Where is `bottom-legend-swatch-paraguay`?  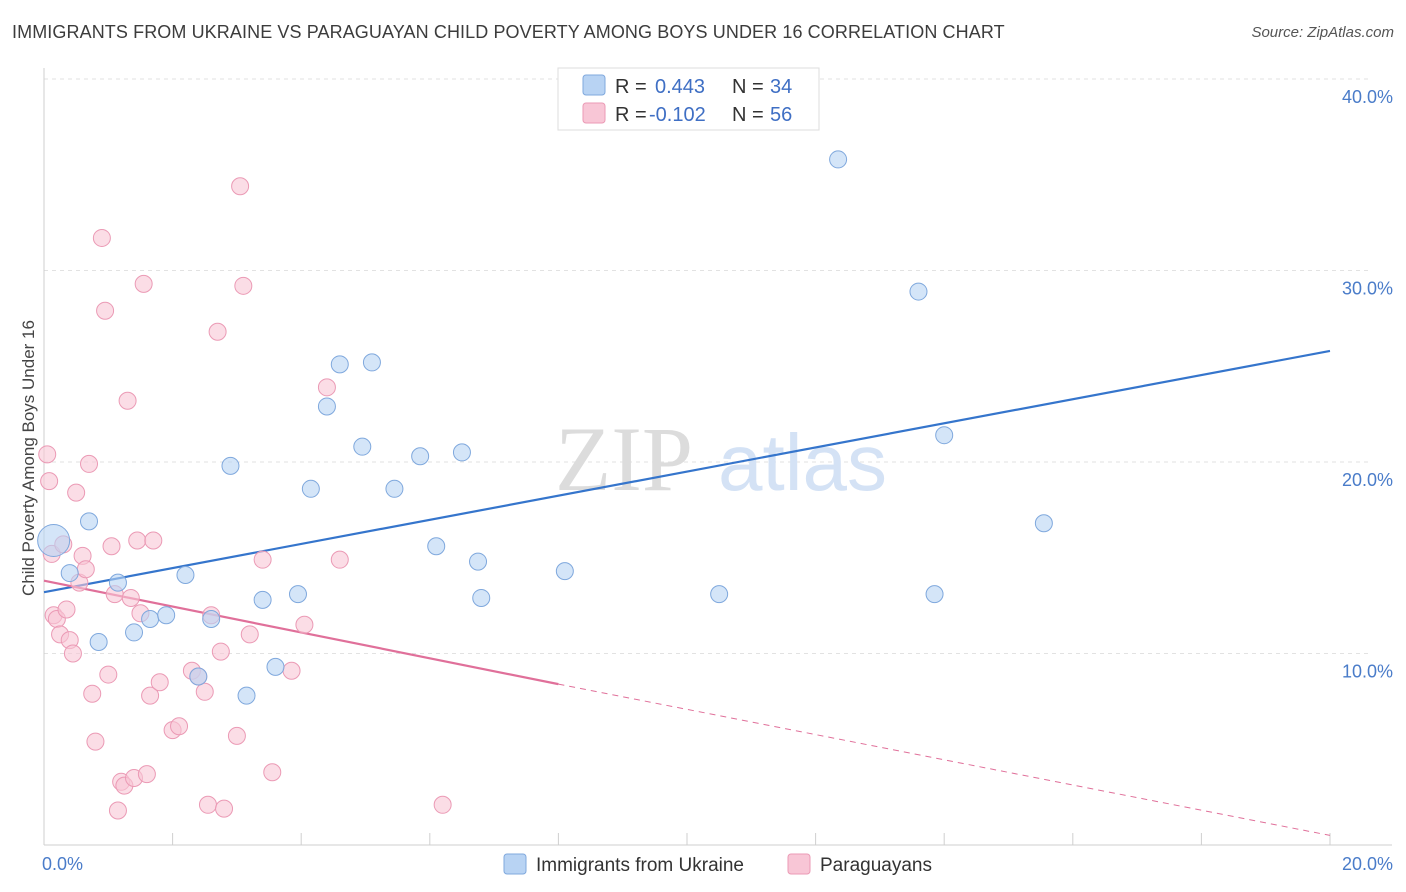 bottom-legend-swatch-paraguay is located at coordinates (799, 864).